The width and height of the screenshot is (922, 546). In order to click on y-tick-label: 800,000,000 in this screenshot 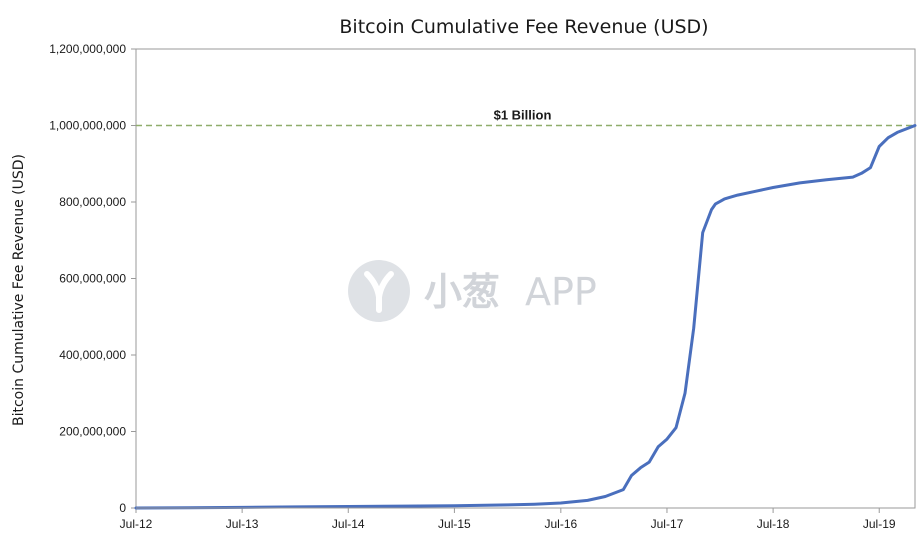, I will do `click(92, 202)`.